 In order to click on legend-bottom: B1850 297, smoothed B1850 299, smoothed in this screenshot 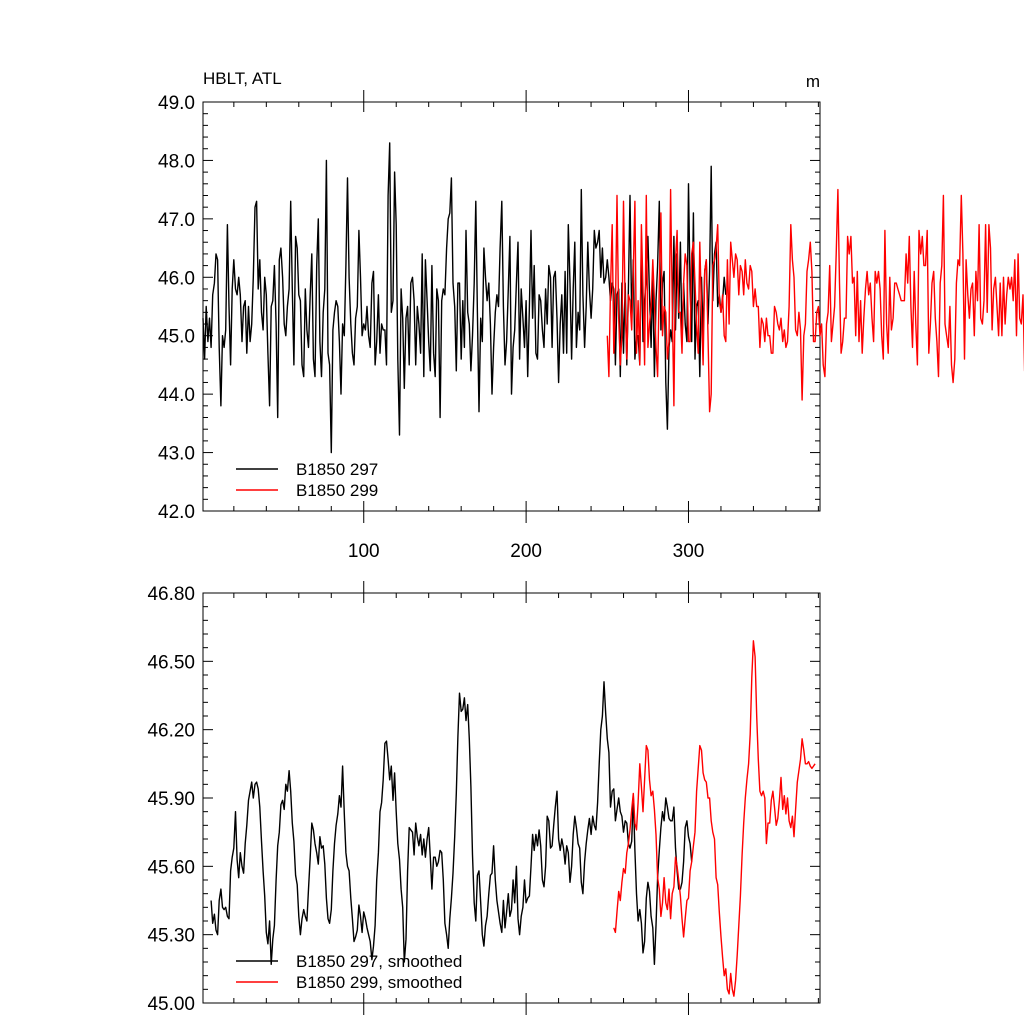, I will do `click(349, 972)`.